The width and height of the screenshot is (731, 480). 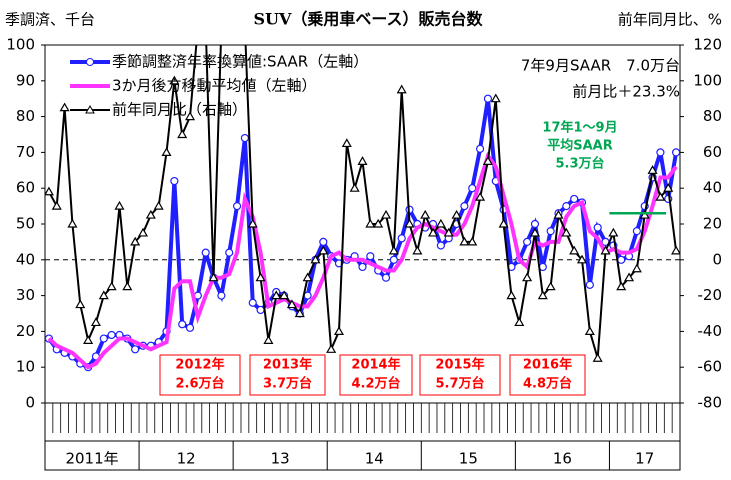 I want to click on year-box-avg: 5.7万台, so click(x=459, y=384).